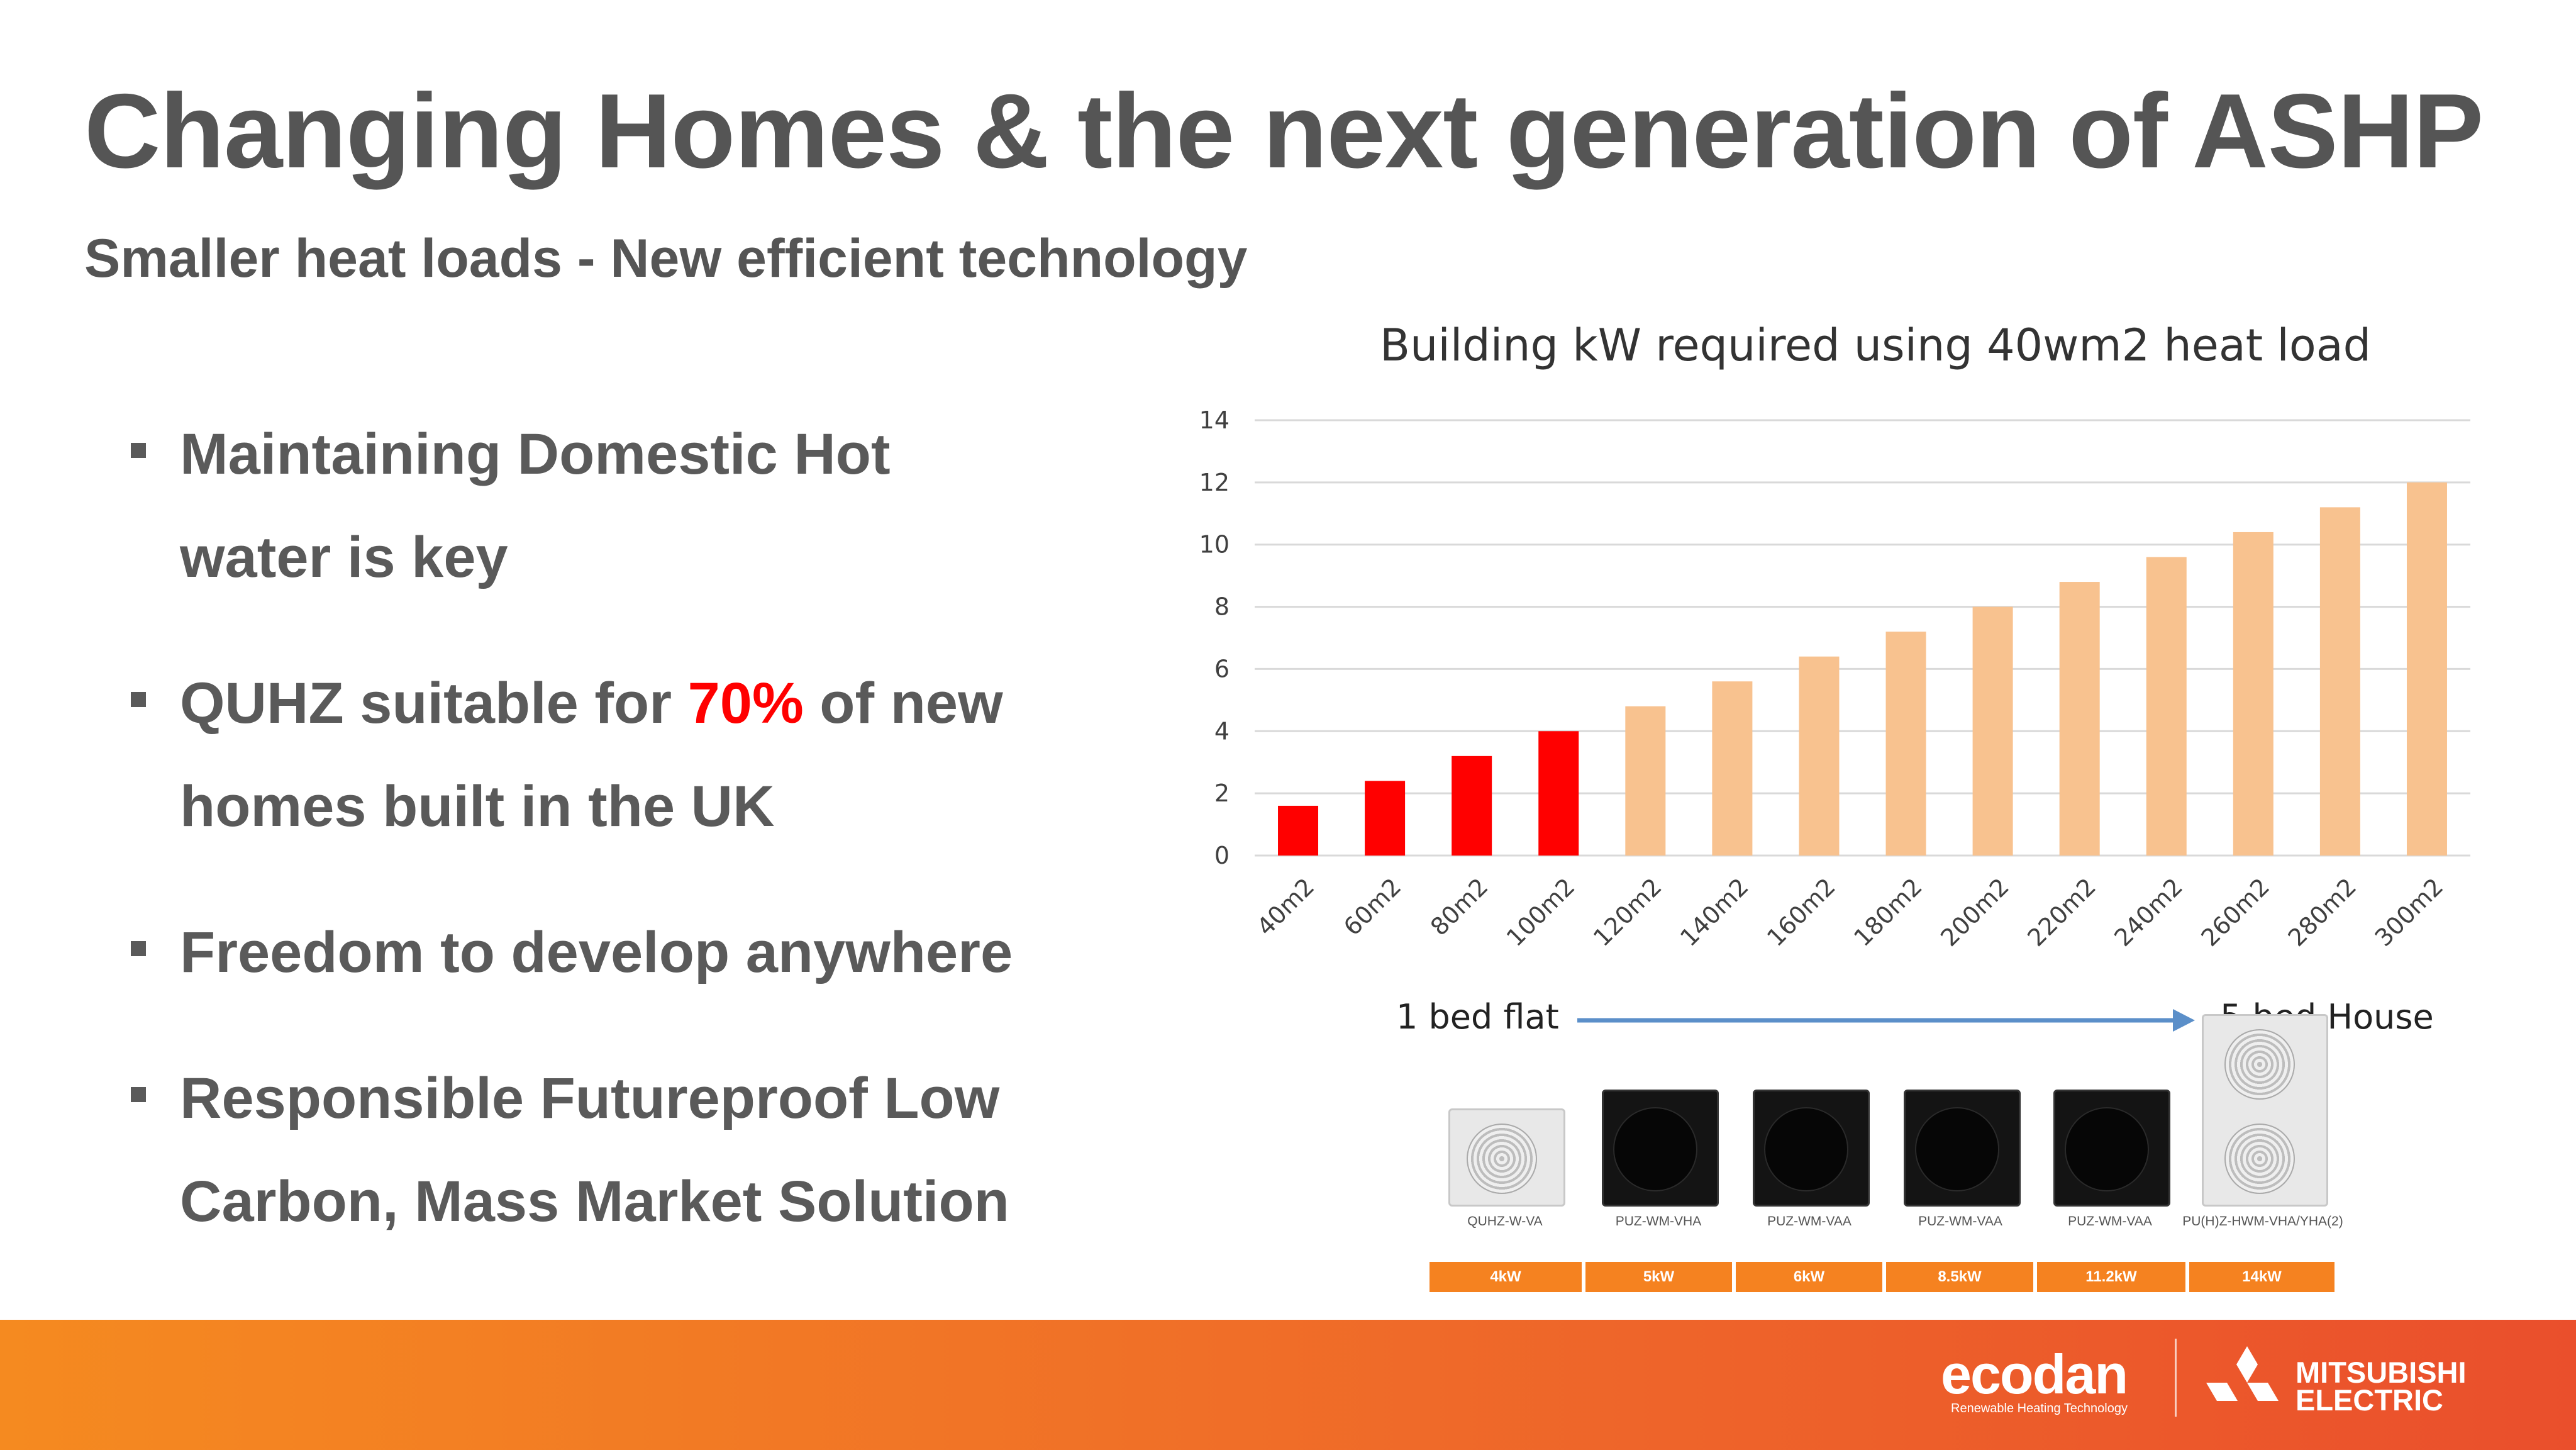 This screenshot has height=1450, width=2576. I want to click on bullet-item: Maintaining Domestic Hot water is key, so click(634, 506).